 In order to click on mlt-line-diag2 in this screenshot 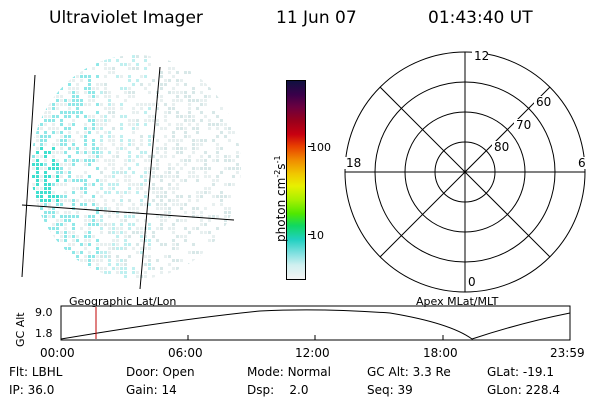, I will do `click(465, 172)`.